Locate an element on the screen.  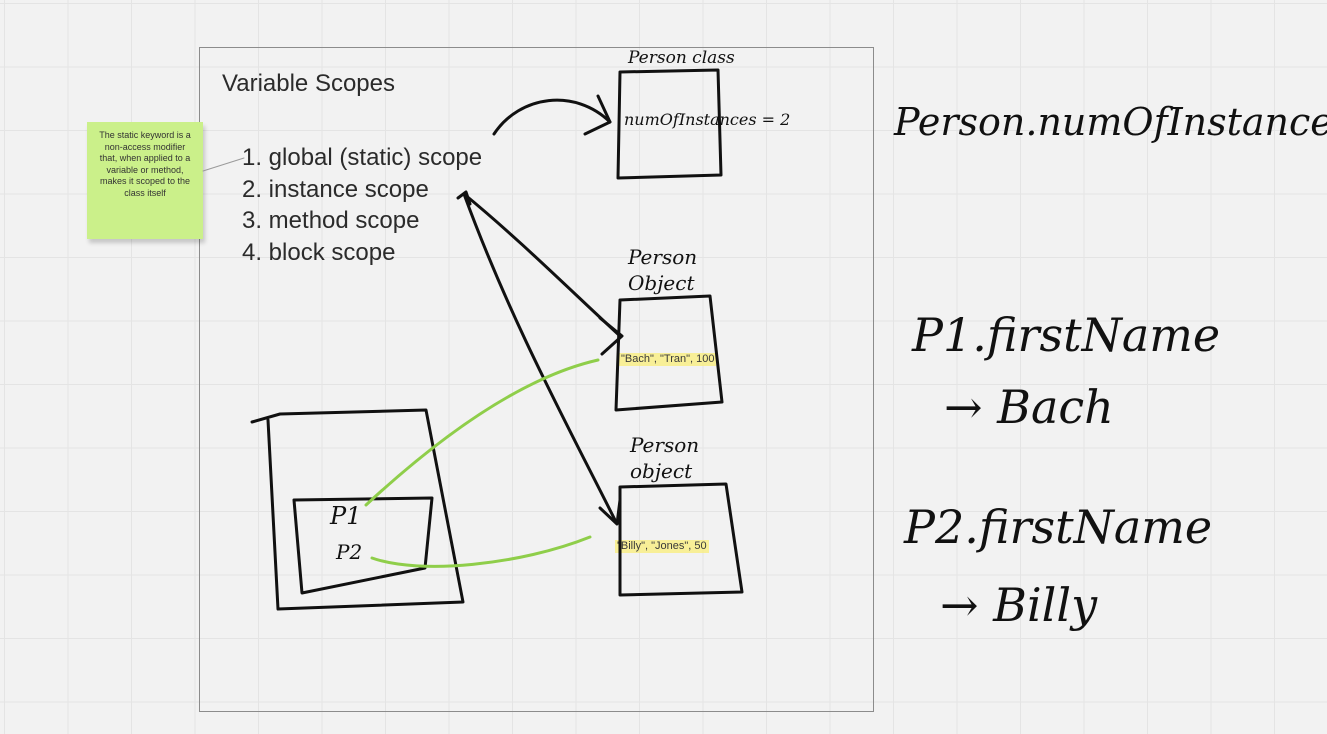
static-arrowhead is located at coordinates (597, 115).